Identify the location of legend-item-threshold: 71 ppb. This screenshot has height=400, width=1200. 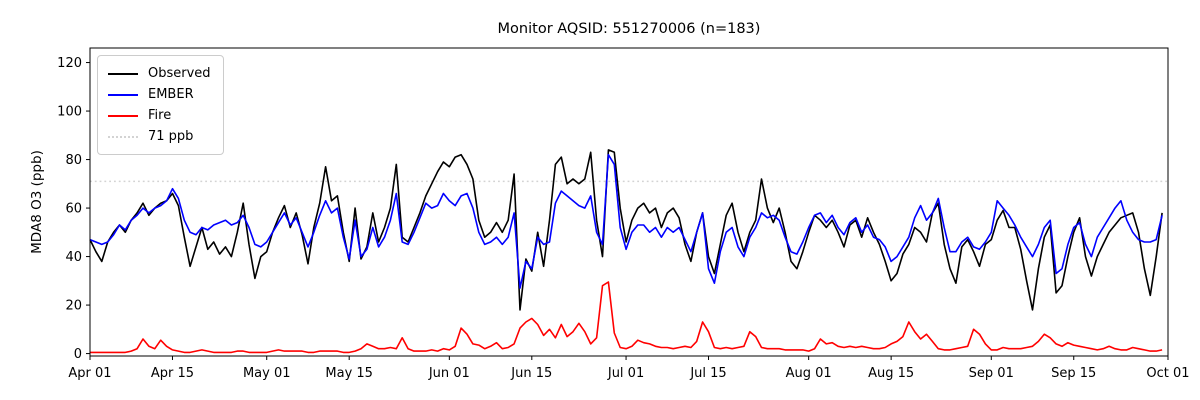
(159, 136).